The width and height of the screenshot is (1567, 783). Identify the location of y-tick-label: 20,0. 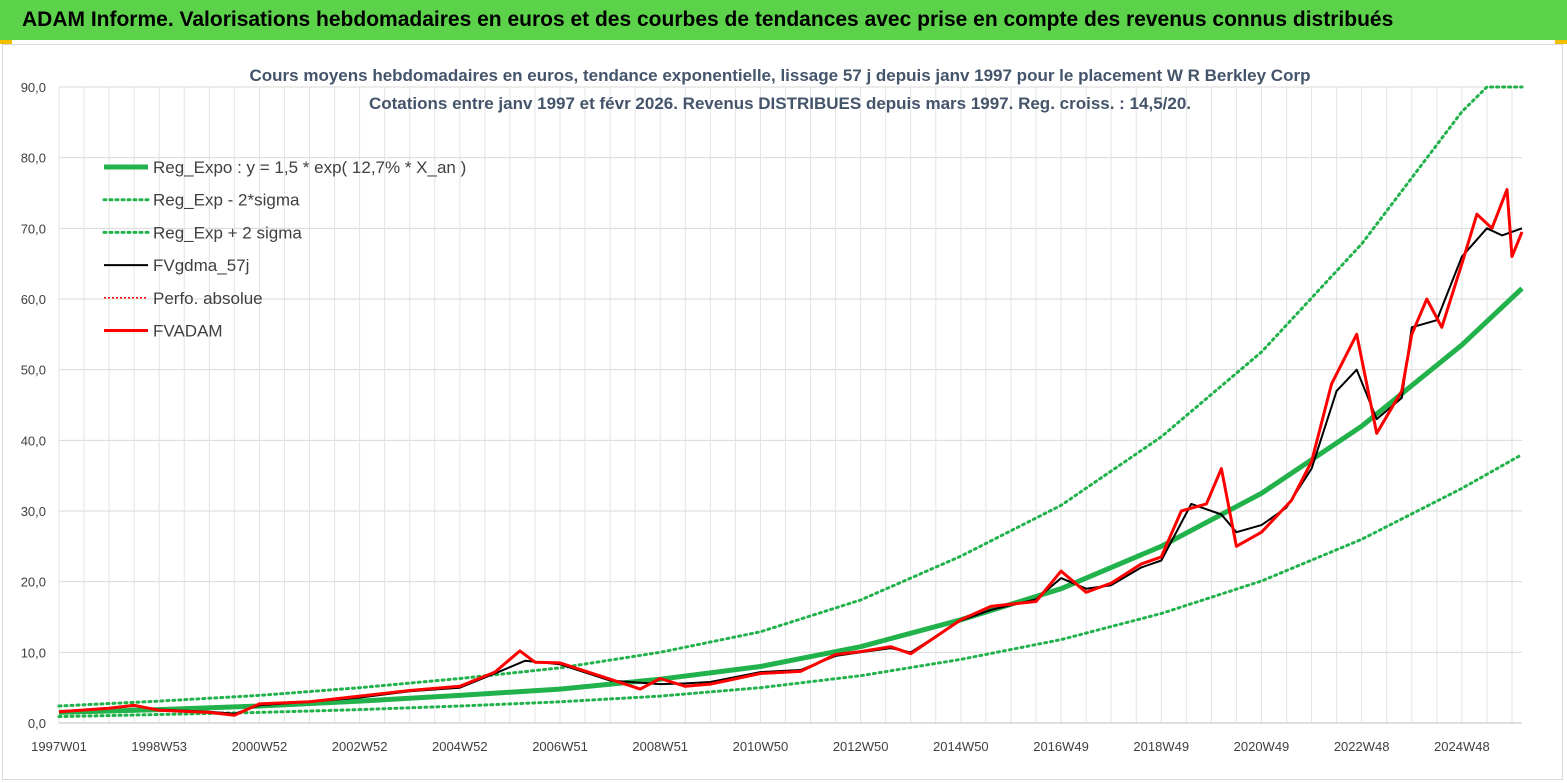
(33, 582).